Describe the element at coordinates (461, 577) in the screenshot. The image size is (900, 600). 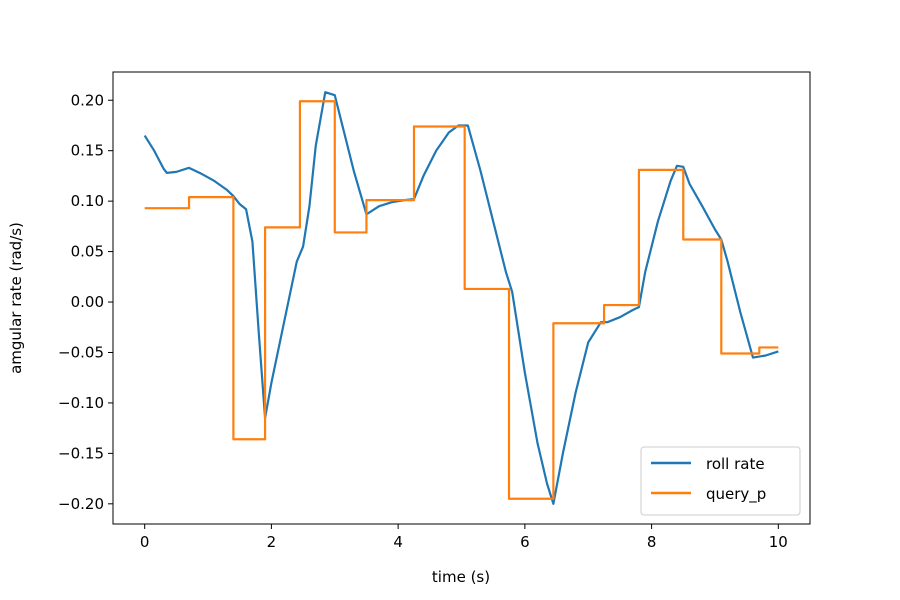
I see `x-axis-label: time (s)` at that location.